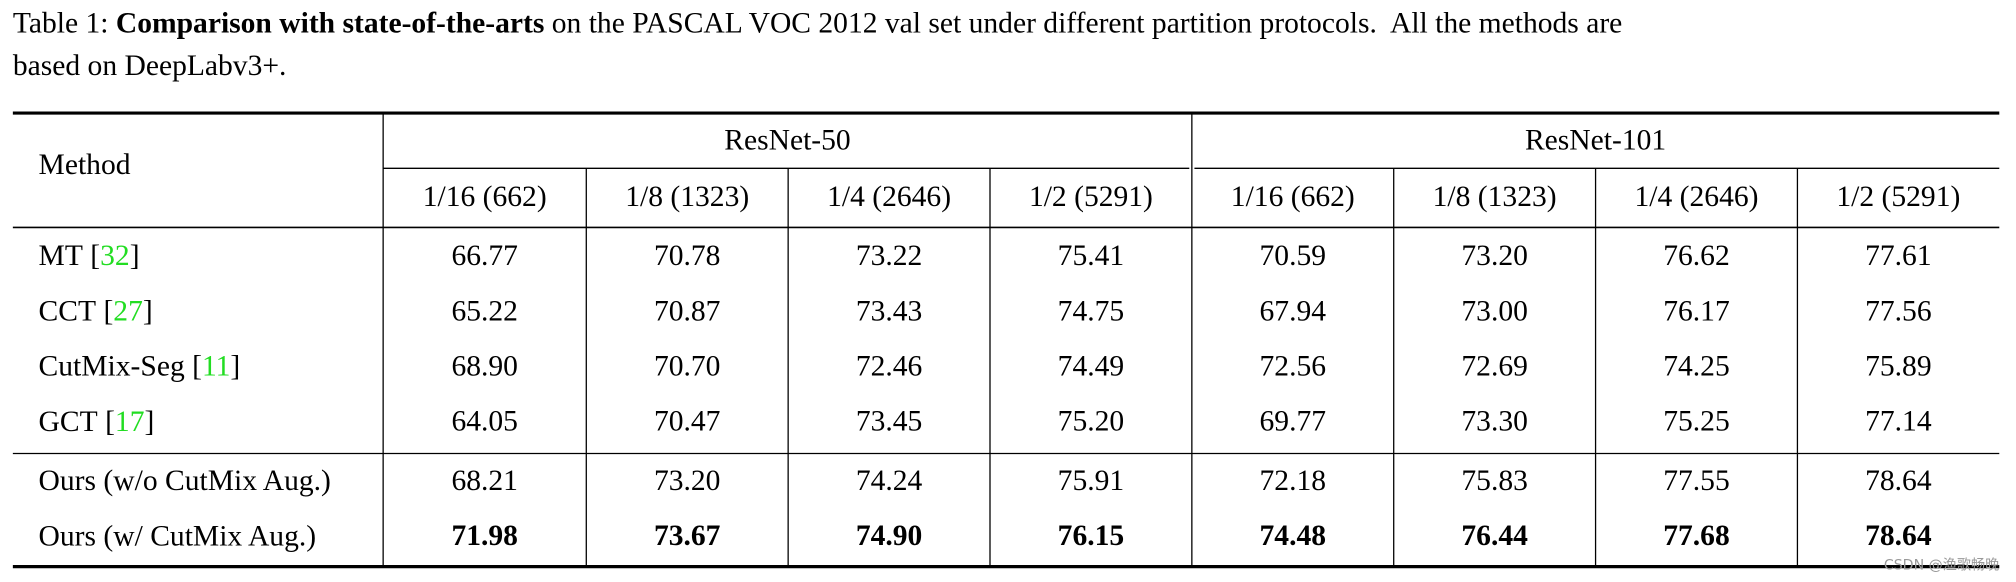 The width and height of the screenshot is (2016, 582). I want to click on value-cell: 70.47, so click(687, 422).